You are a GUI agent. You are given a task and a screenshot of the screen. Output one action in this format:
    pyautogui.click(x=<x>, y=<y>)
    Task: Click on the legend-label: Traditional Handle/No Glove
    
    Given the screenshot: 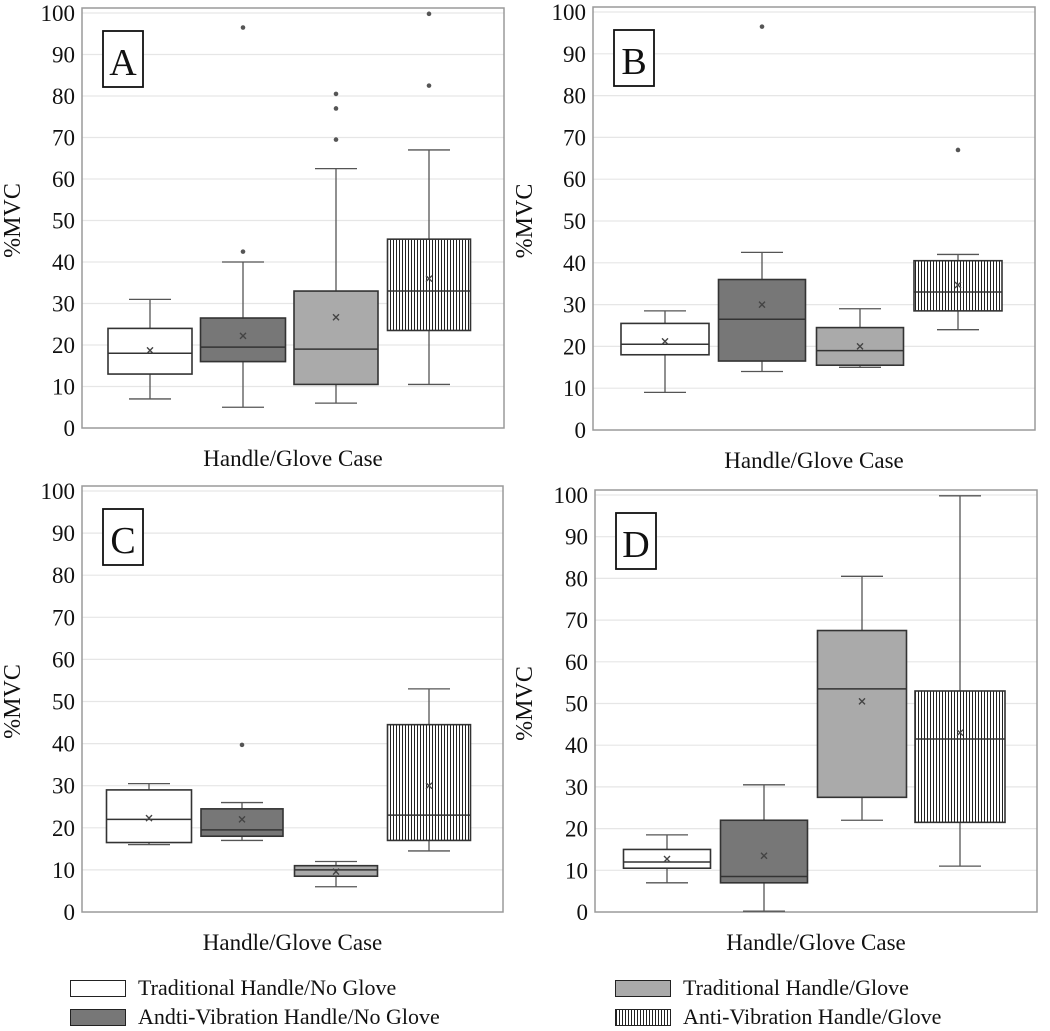 What is the action you would take?
    pyautogui.click(x=267, y=987)
    